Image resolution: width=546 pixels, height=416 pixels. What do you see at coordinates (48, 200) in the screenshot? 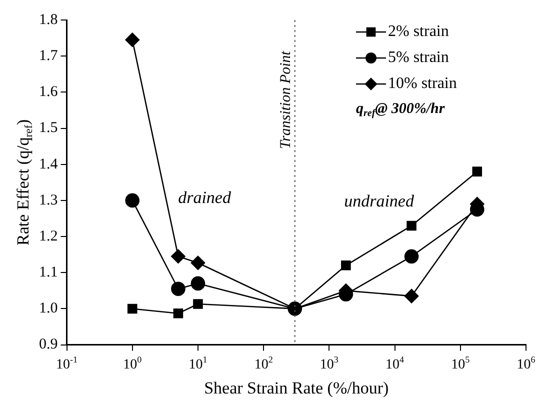
I see `y-tick-label: 1.3` at bounding box center [48, 200].